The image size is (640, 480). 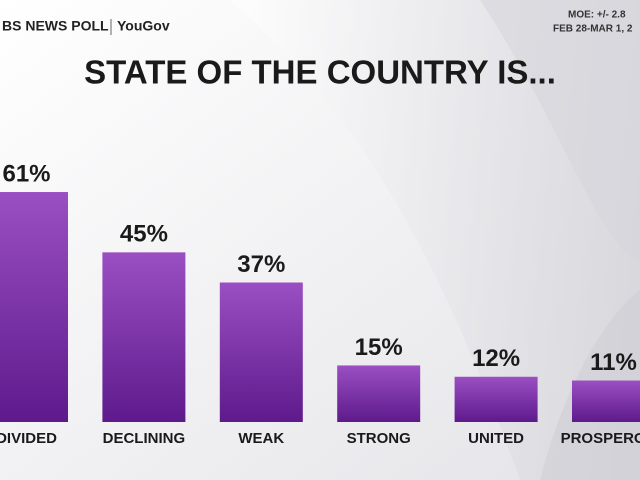 I want to click on x-tick-label: DECLINING, so click(x=144, y=438).